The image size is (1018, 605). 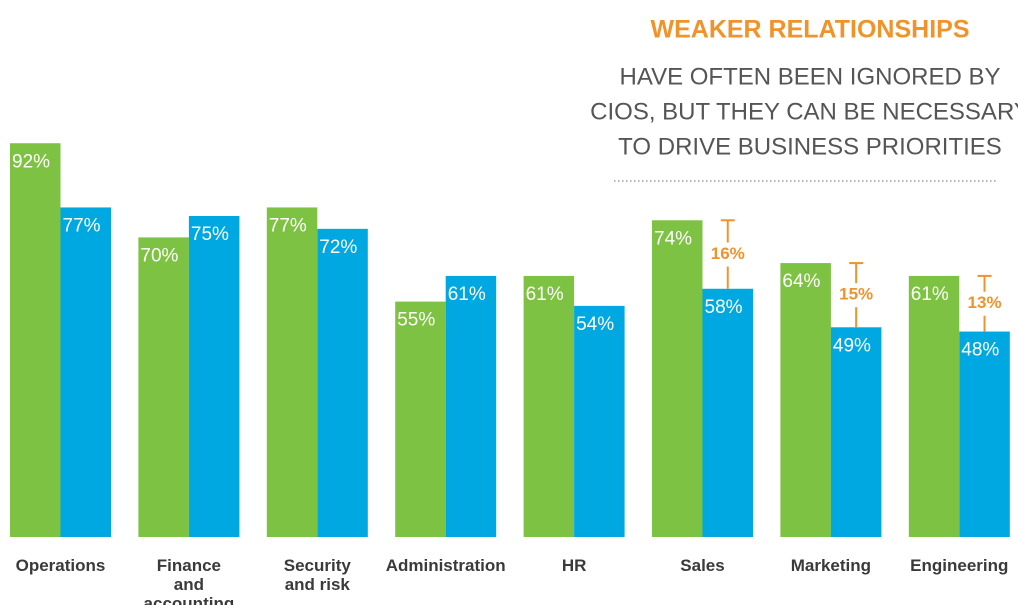 What do you see at coordinates (728, 253) in the screenshot?
I see `gap-label: 16%` at bounding box center [728, 253].